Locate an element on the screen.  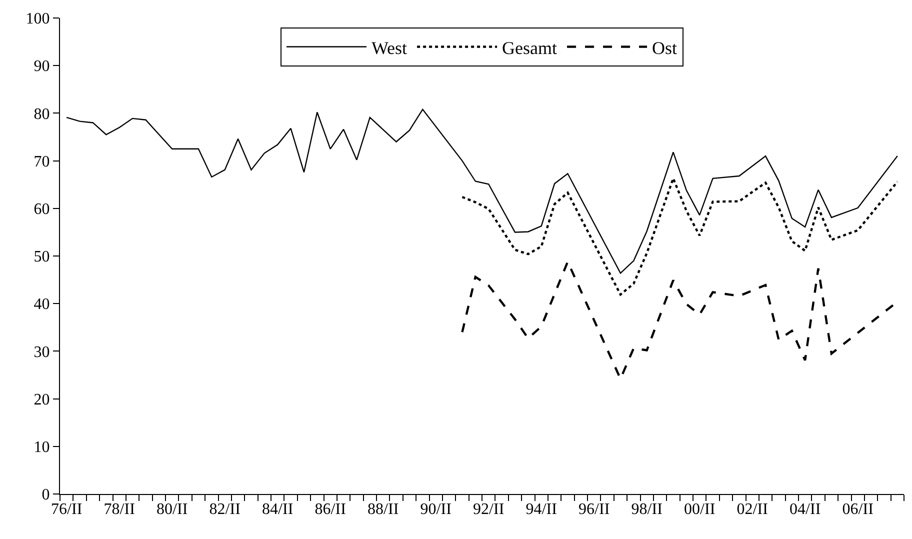
x-tick-label: 78/II is located at coordinates (119, 509).